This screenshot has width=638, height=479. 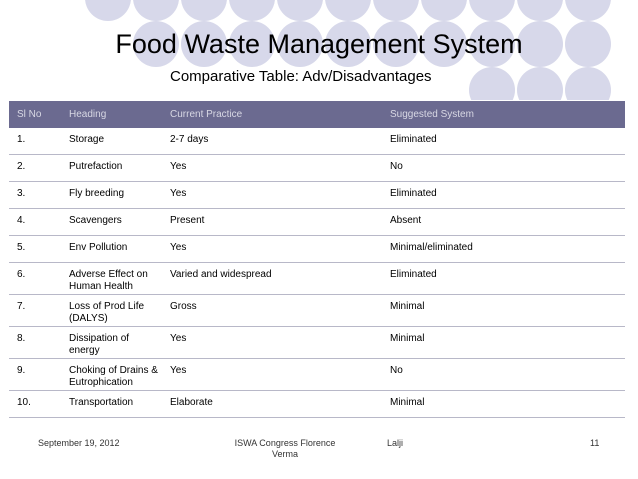 I want to click on table-row: 8. Dissipation of energy Yes Minimal, so click(x=317, y=342).